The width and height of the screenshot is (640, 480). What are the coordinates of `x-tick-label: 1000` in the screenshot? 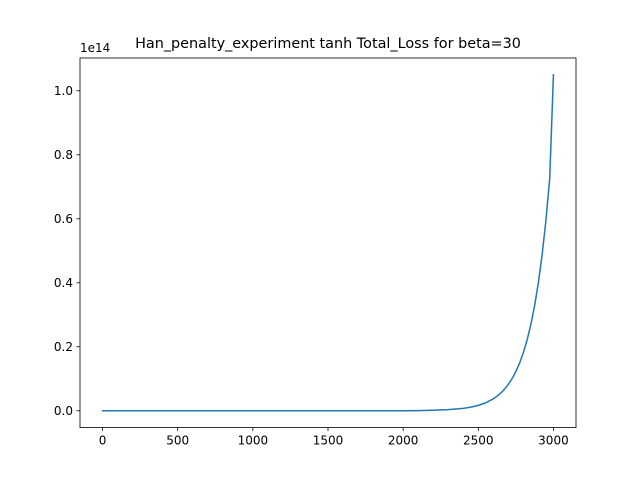 It's located at (253, 441).